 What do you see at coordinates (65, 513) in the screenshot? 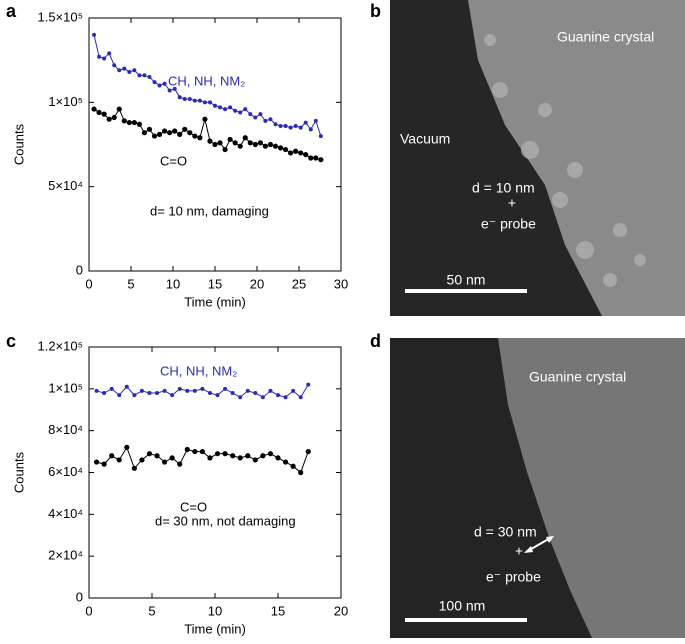
I see `y-tick-label: 4×10⁴` at bounding box center [65, 513].